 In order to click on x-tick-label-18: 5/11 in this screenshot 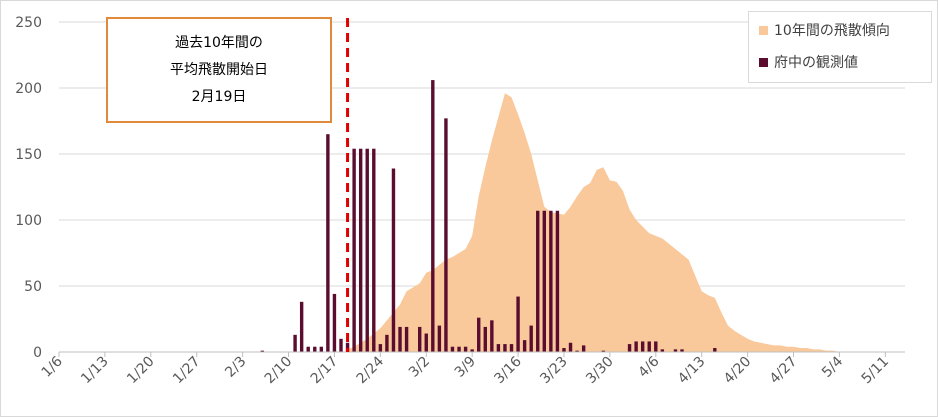, I will do `click(876, 371)`.